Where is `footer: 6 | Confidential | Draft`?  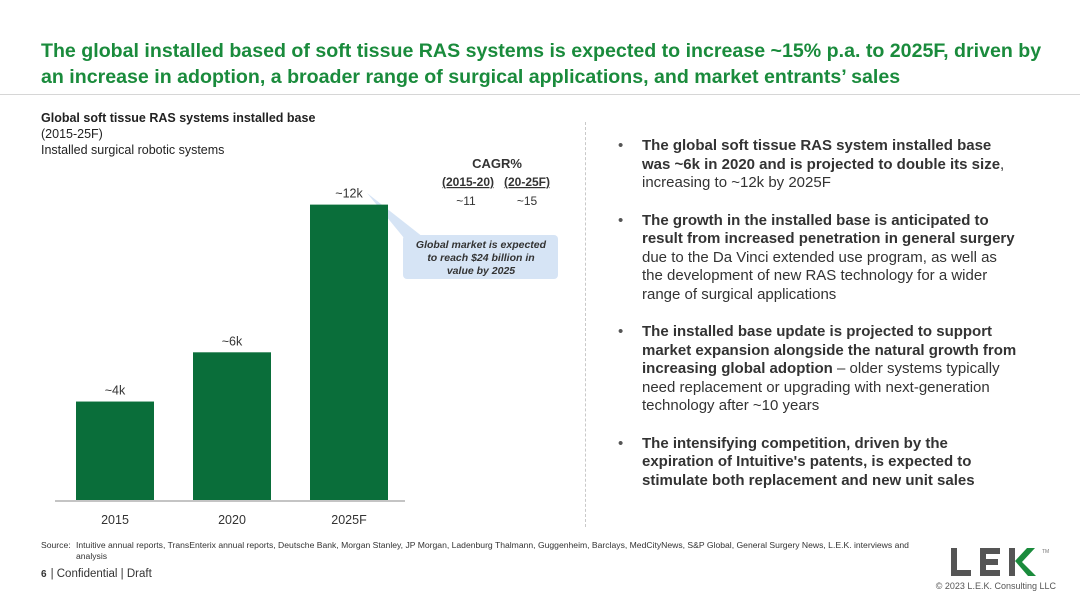
footer: 6 | Confidential | Draft is located at coordinates (96, 574).